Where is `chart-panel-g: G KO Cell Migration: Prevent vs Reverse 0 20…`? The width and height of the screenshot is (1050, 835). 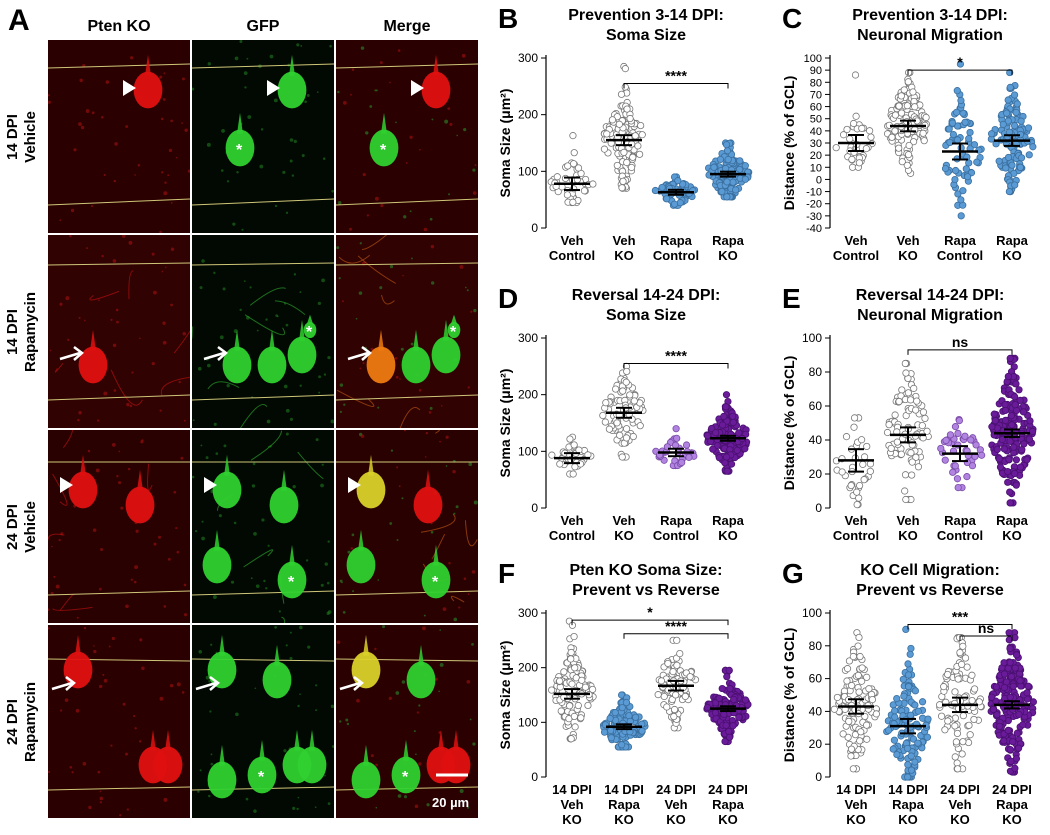
chart-panel-g: G KO Cell Migration: Prevent vs Reverse 0 20… is located at coordinates (910, 695).